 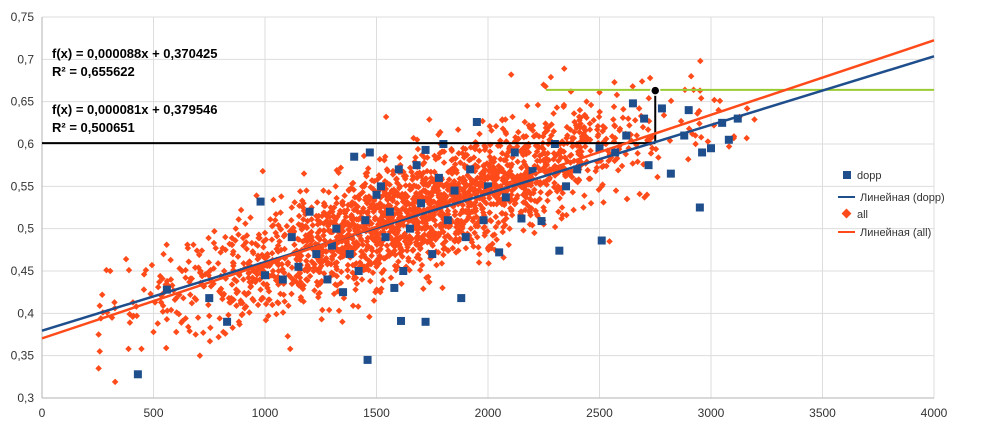 I want to click on y-tick-label: 0,55, so click(x=23, y=186).